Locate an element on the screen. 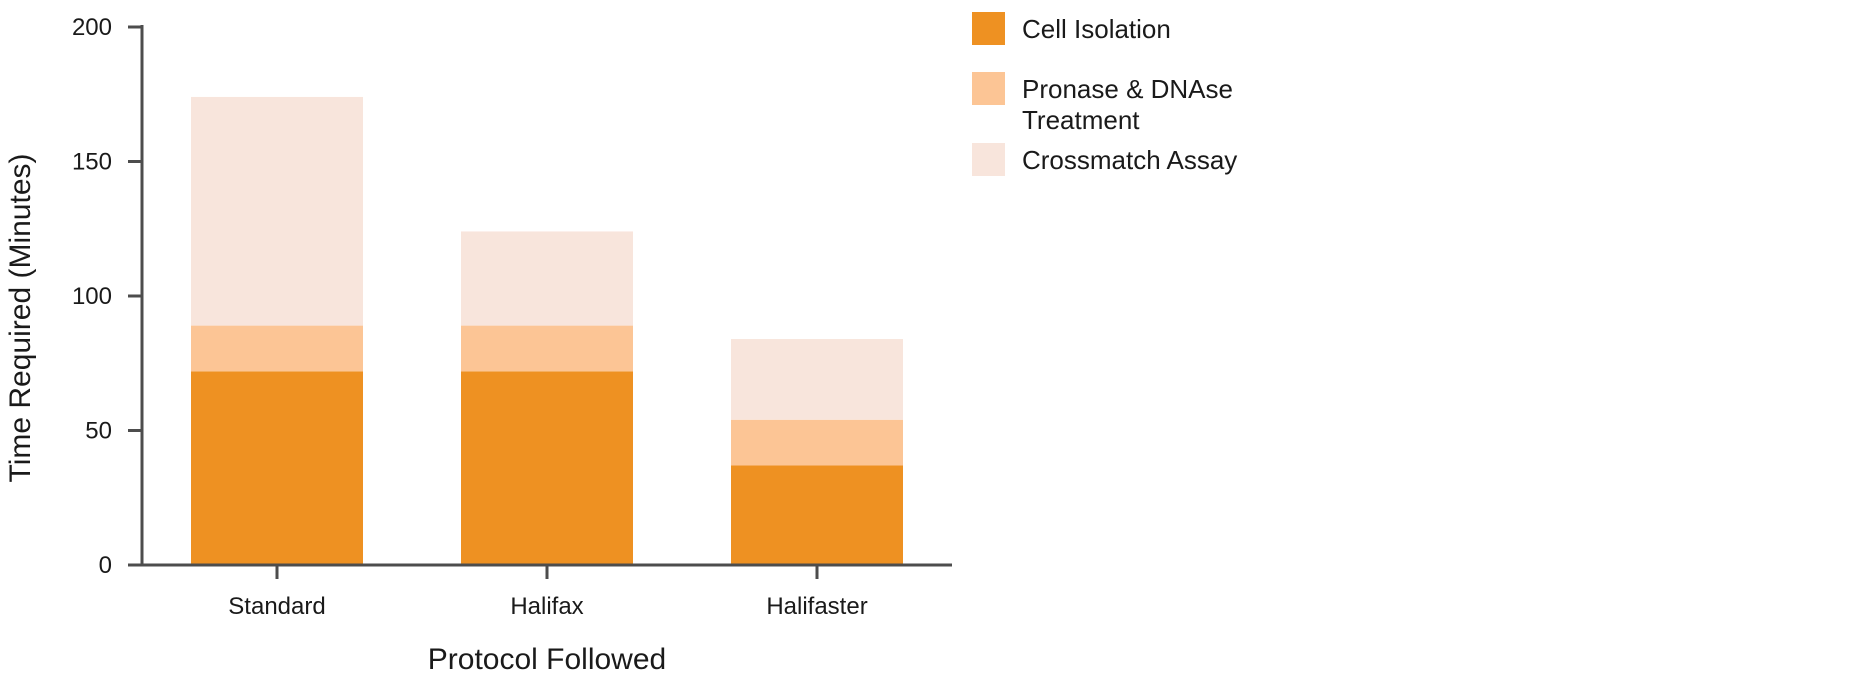 This screenshot has height=691, width=1868. legend-label-3: Crossmatch Assay is located at coordinates (1129, 160).